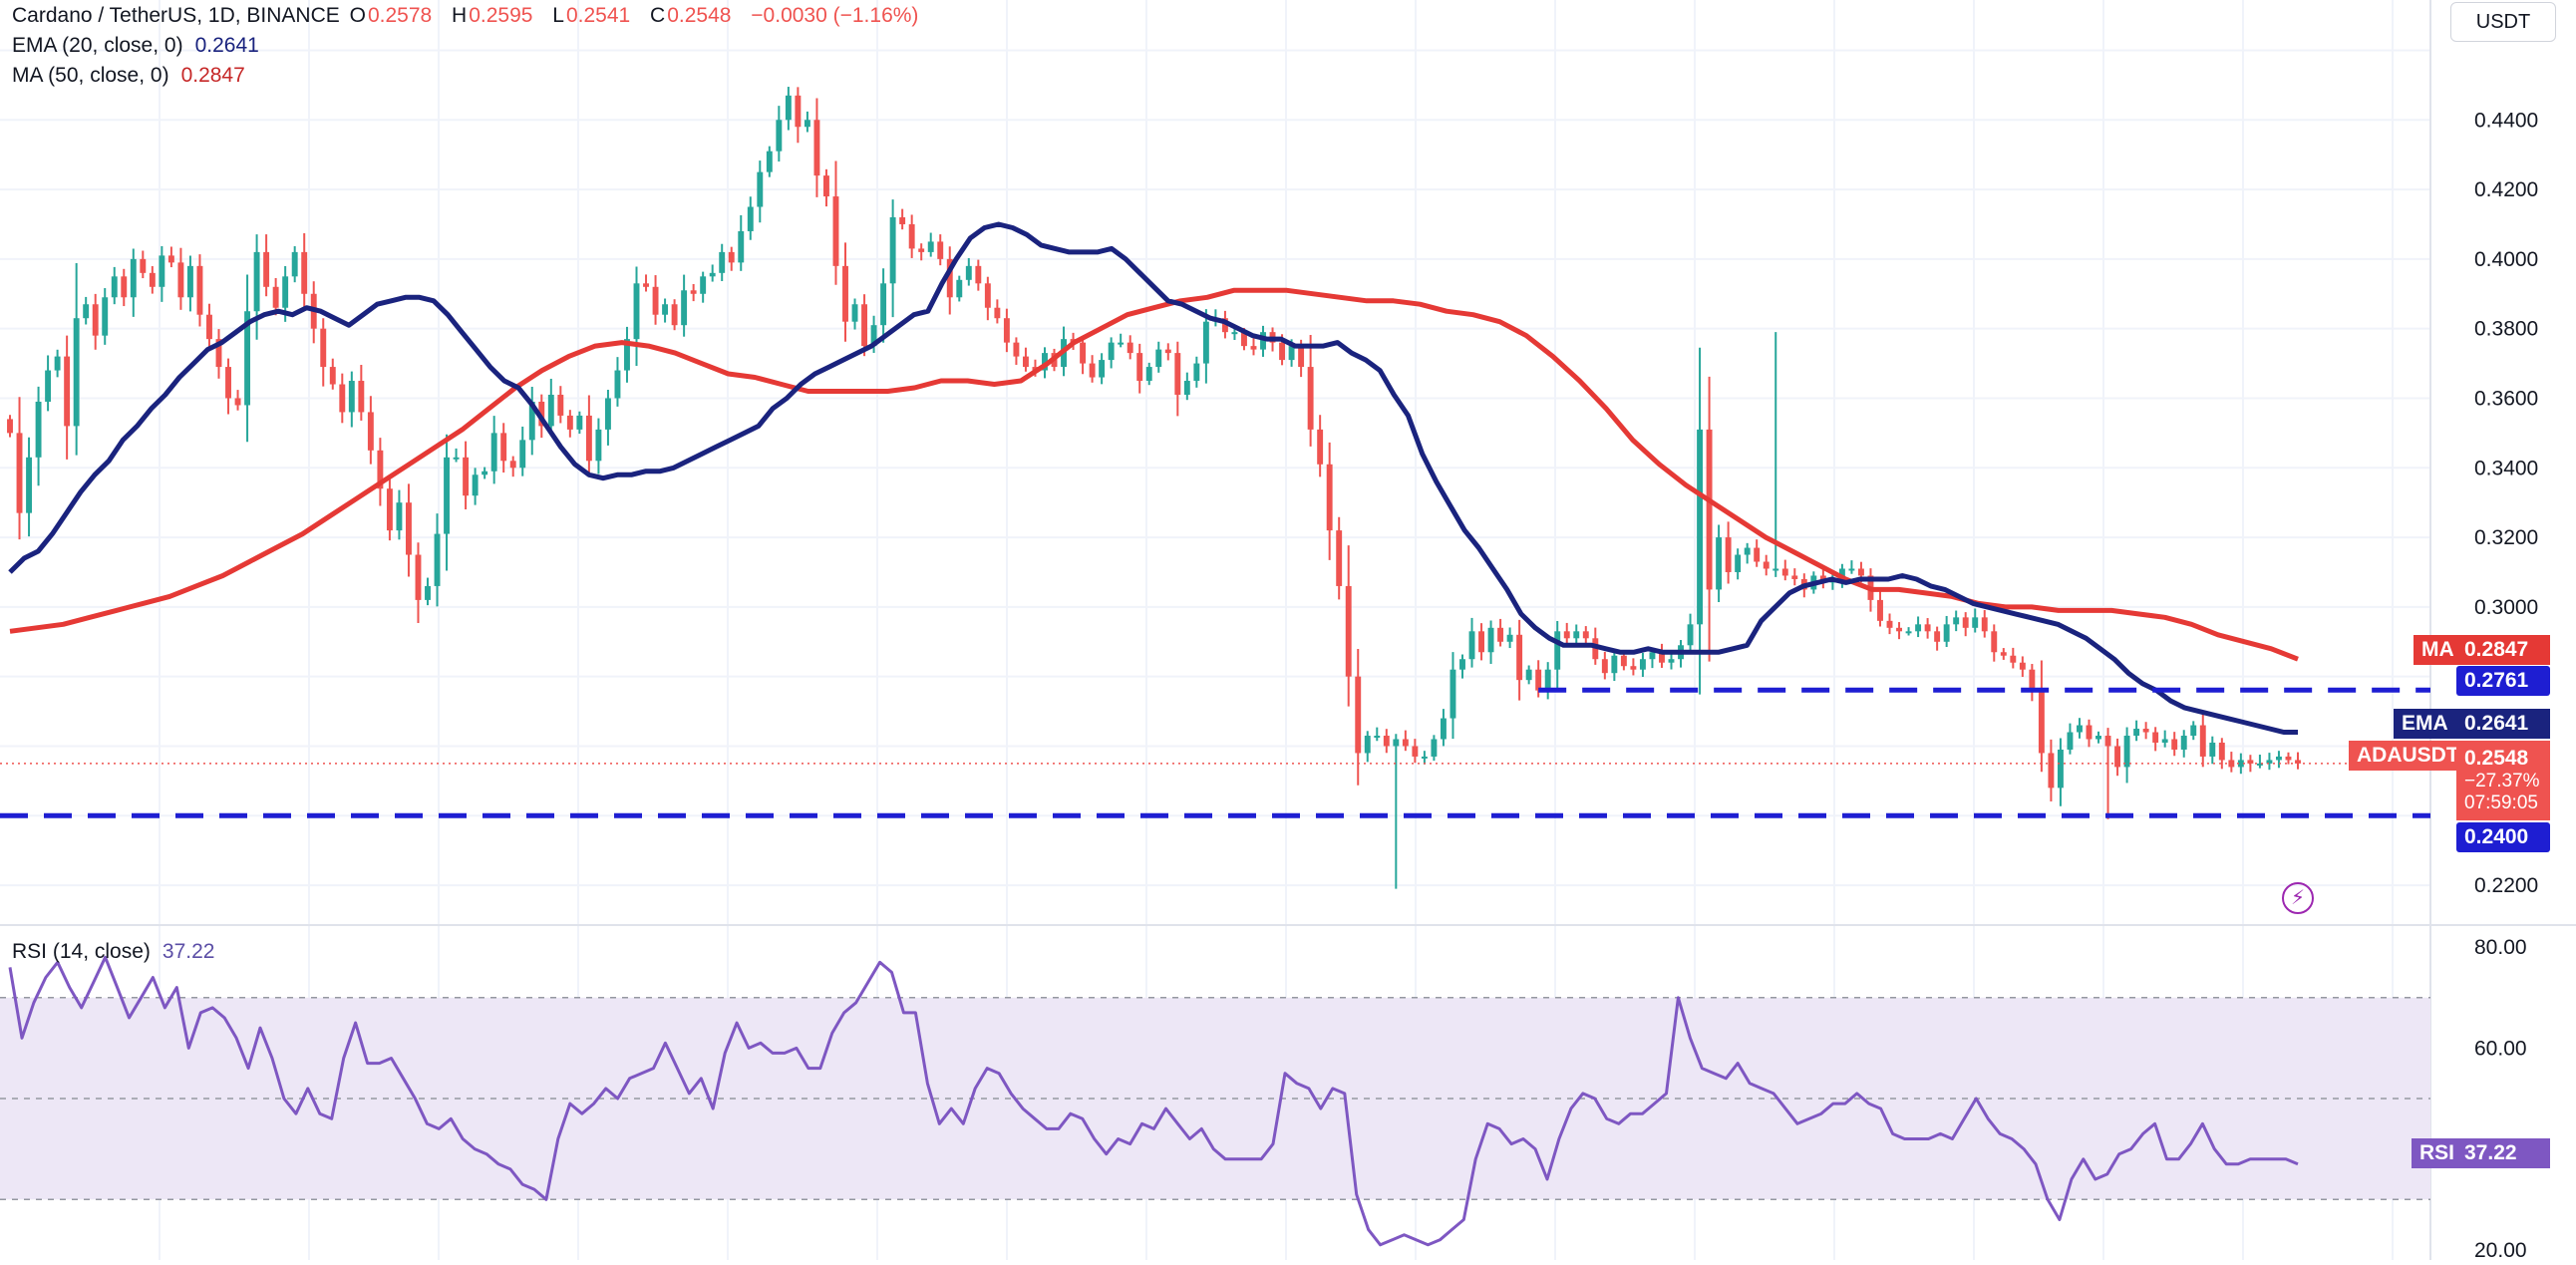  What do you see at coordinates (2506, 189) in the screenshot?
I see `price-tick-label: 0.4200` at bounding box center [2506, 189].